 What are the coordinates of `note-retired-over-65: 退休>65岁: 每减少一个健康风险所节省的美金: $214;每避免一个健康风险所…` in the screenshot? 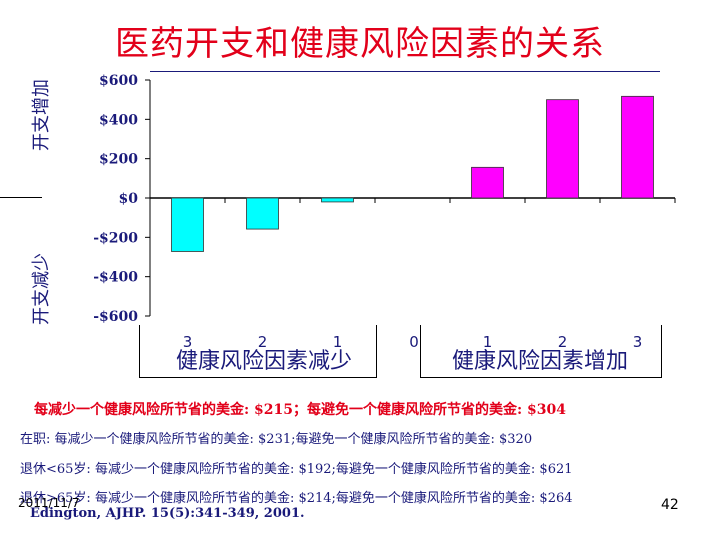 It's located at (296, 498).